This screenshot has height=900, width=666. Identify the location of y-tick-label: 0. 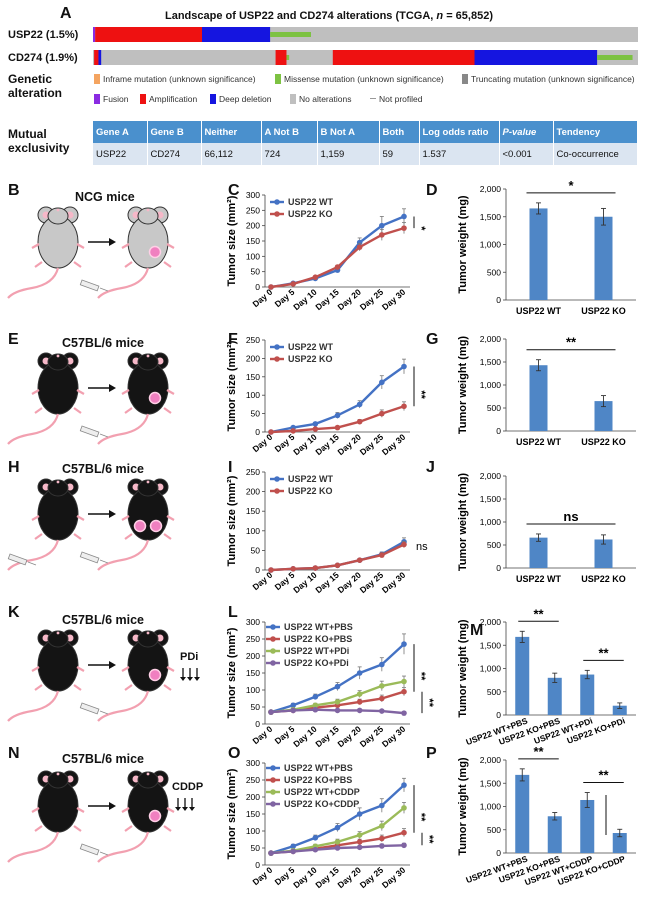
(257, 865).